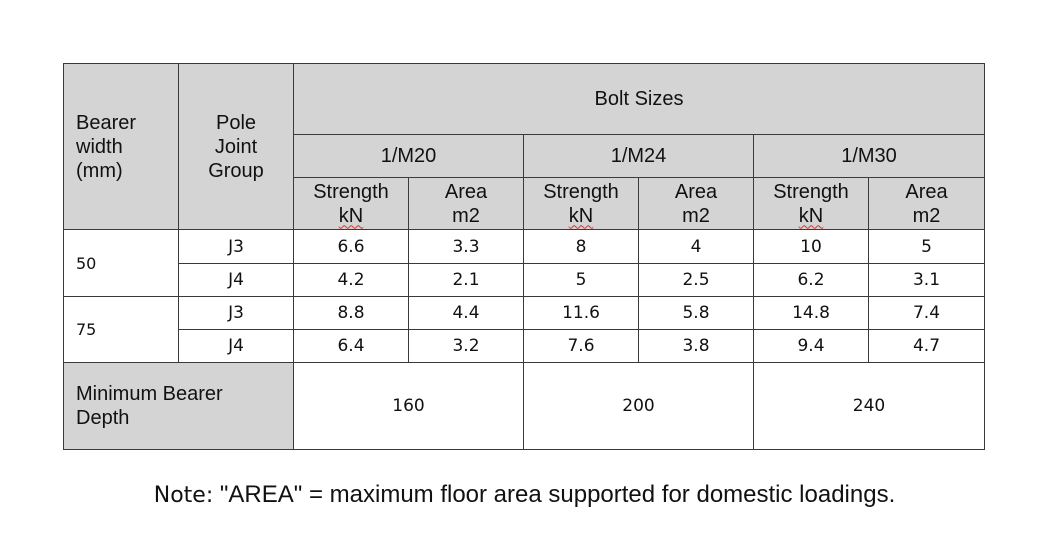 The height and width of the screenshot is (550, 1049). What do you see at coordinates (183, 495) in the screenshot?
I see `note-prefix: Note:` at bounding box center [183, 495].